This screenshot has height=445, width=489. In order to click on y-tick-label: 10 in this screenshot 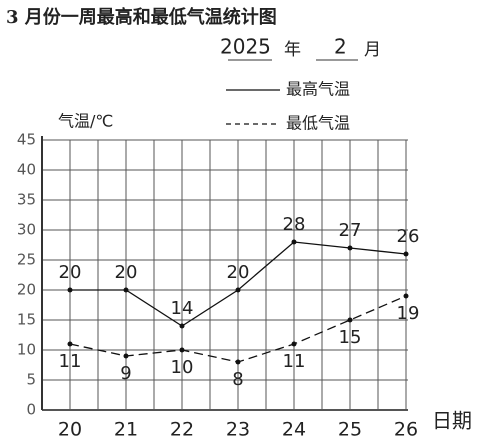, I will do `click(26, 350)`.